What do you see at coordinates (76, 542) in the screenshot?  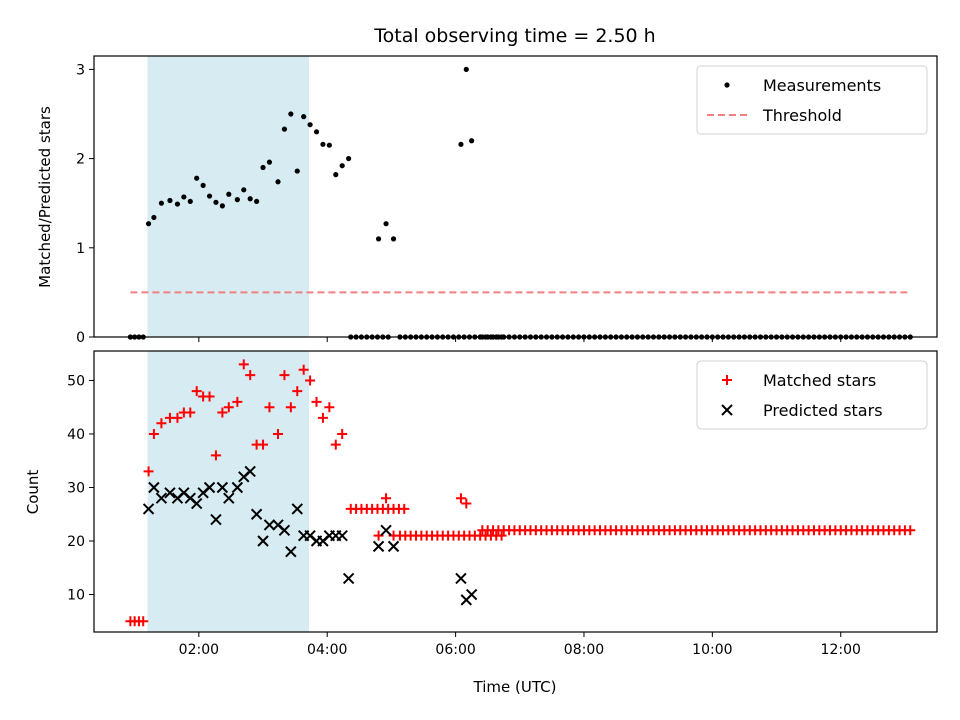 I see `bottom-y-tick-label: 20` at bounding box center [76, 542].